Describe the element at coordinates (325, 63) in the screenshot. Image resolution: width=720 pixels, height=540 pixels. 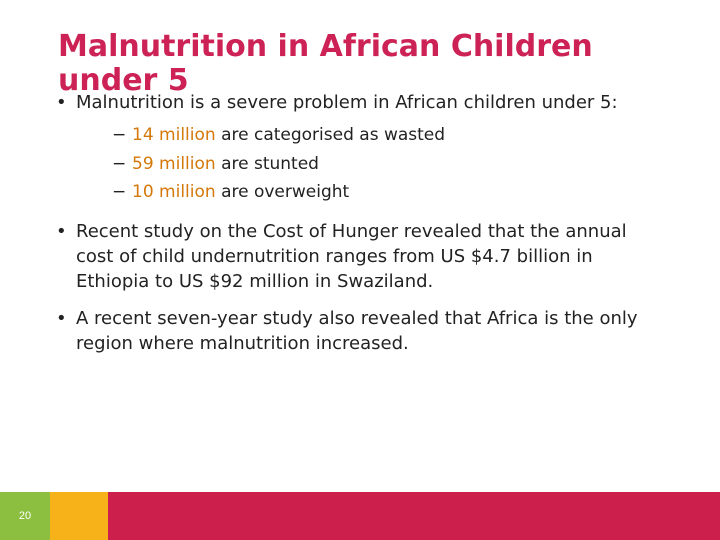
I see `slide-title: Malnutrition in African Children under 5` at that location.